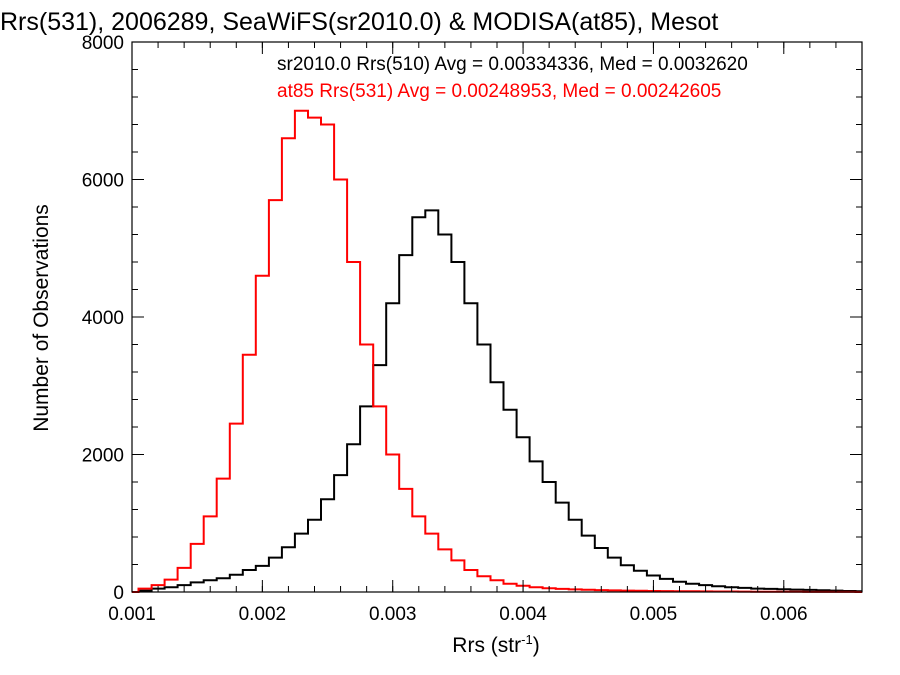 The height and width of the screenshot is (675, 900). What do you see at coordinates (103, 43) in the screenshot?
I see `y-tick-label: 8000` at bounding box center [103, 43].